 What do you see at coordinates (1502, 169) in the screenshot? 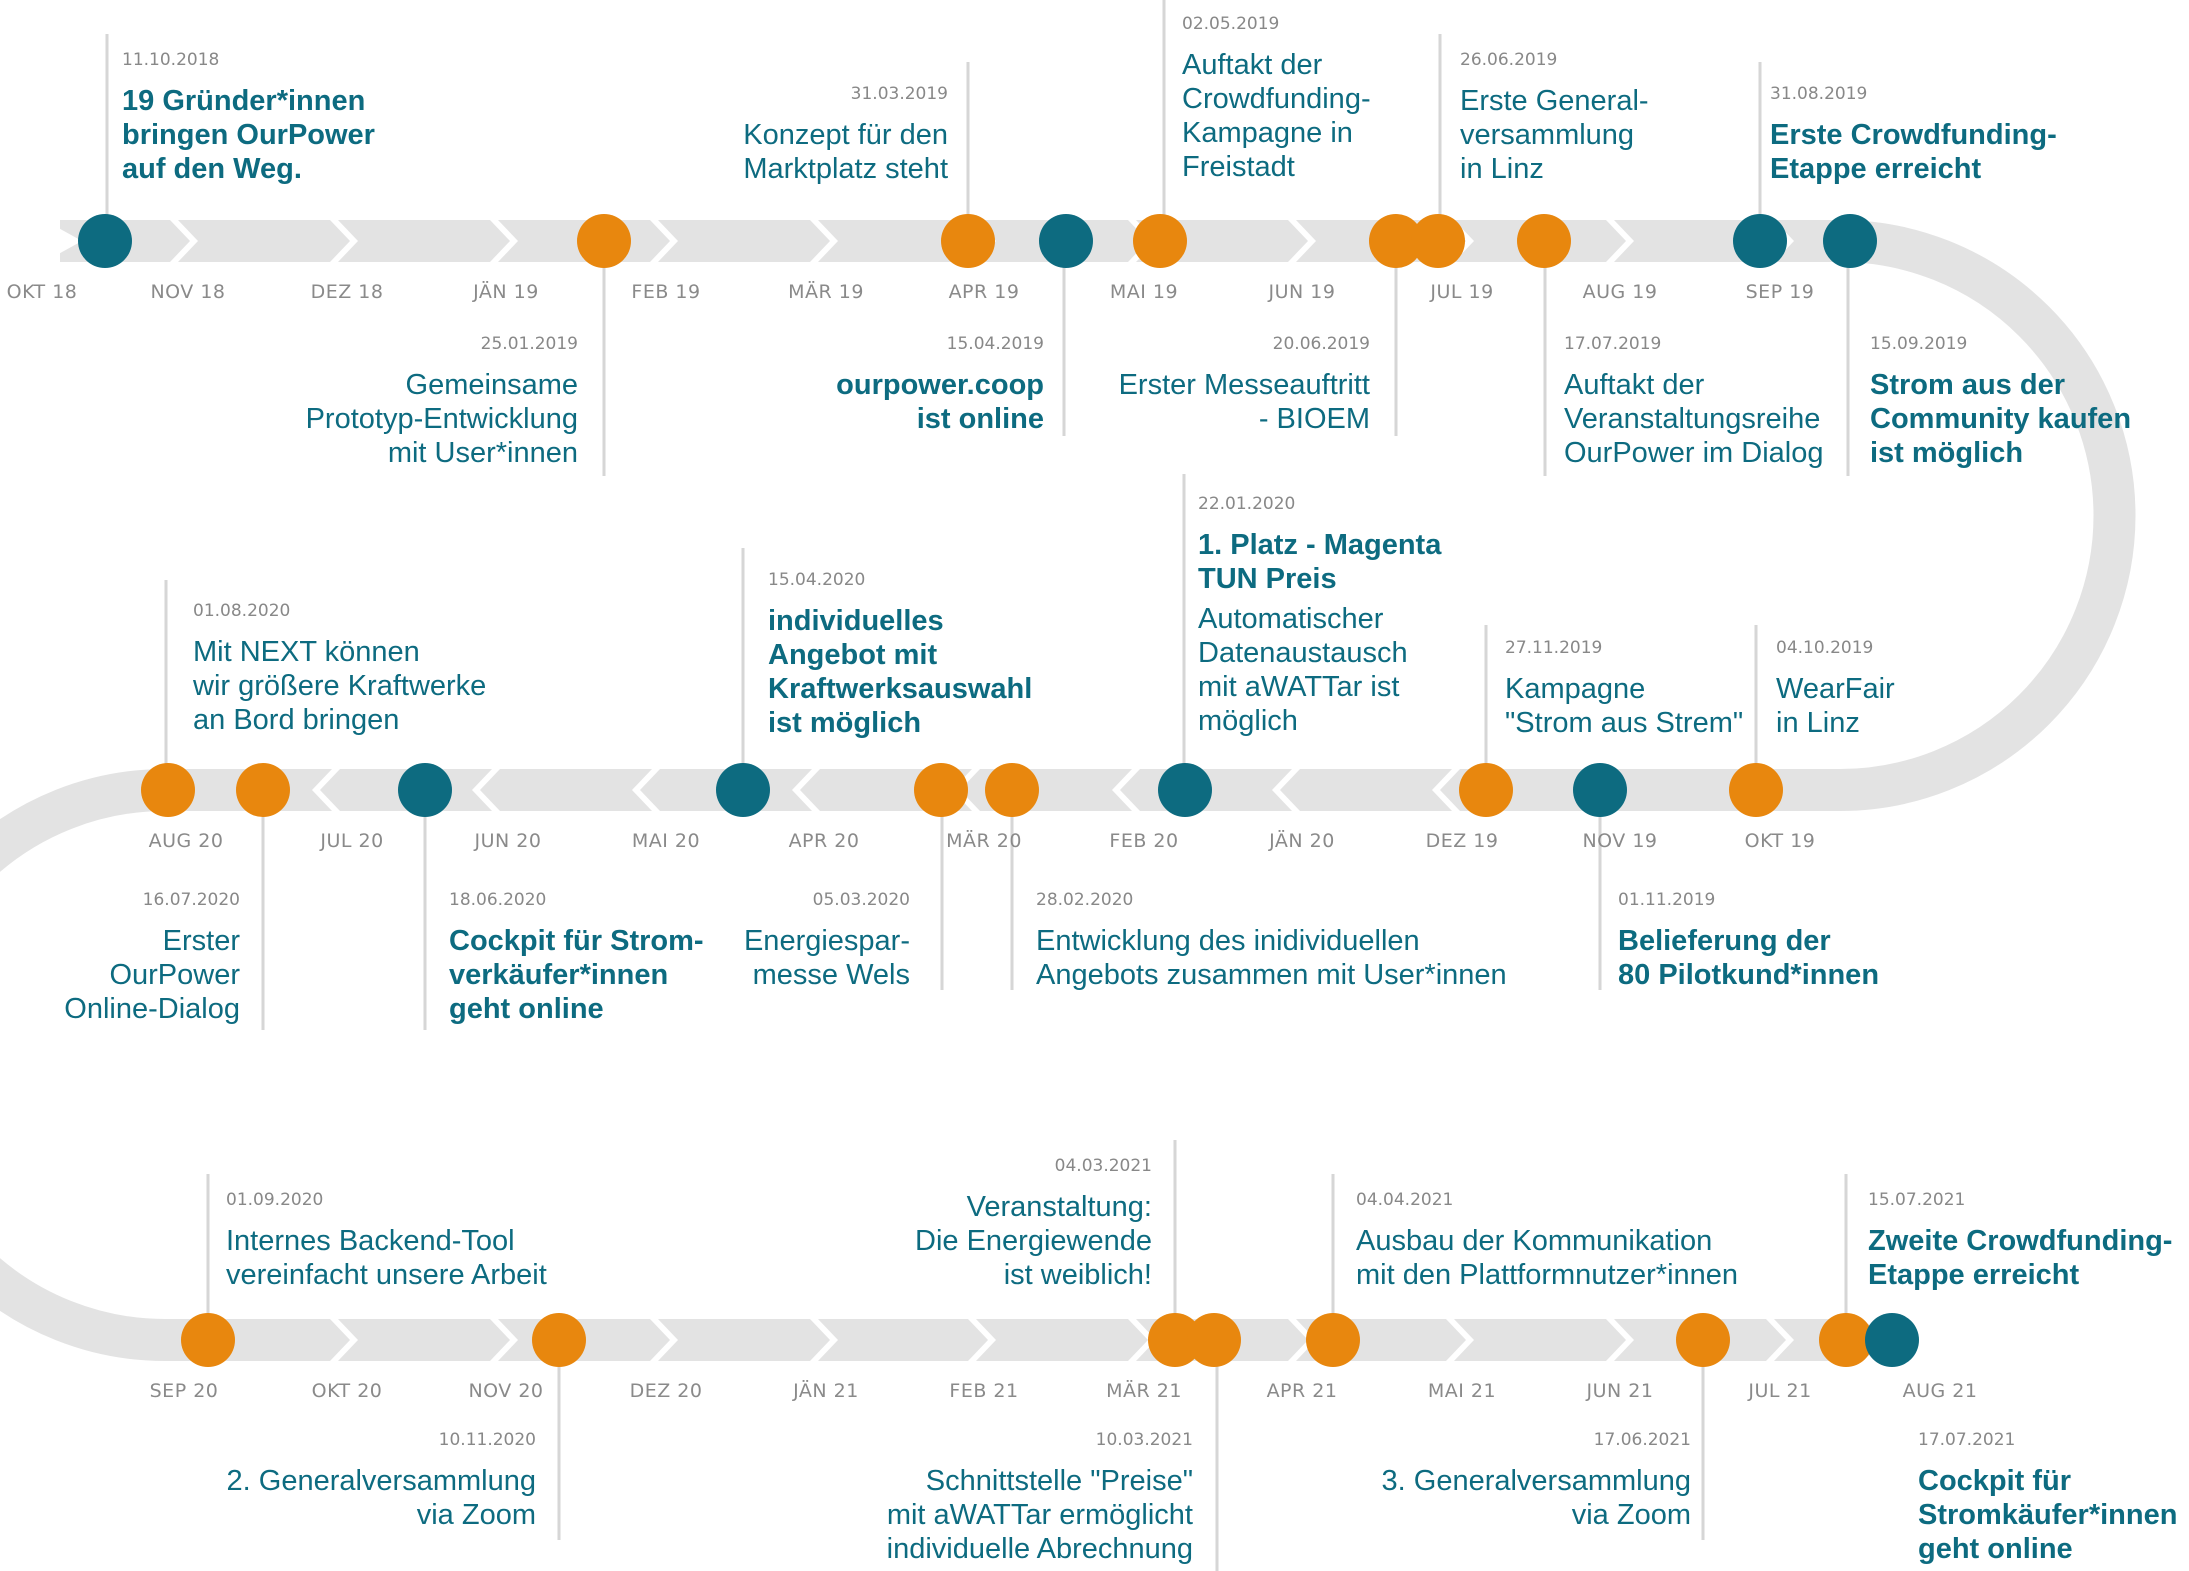
I see `event-title-line: in Linz` at bounding box center [1502, 169].